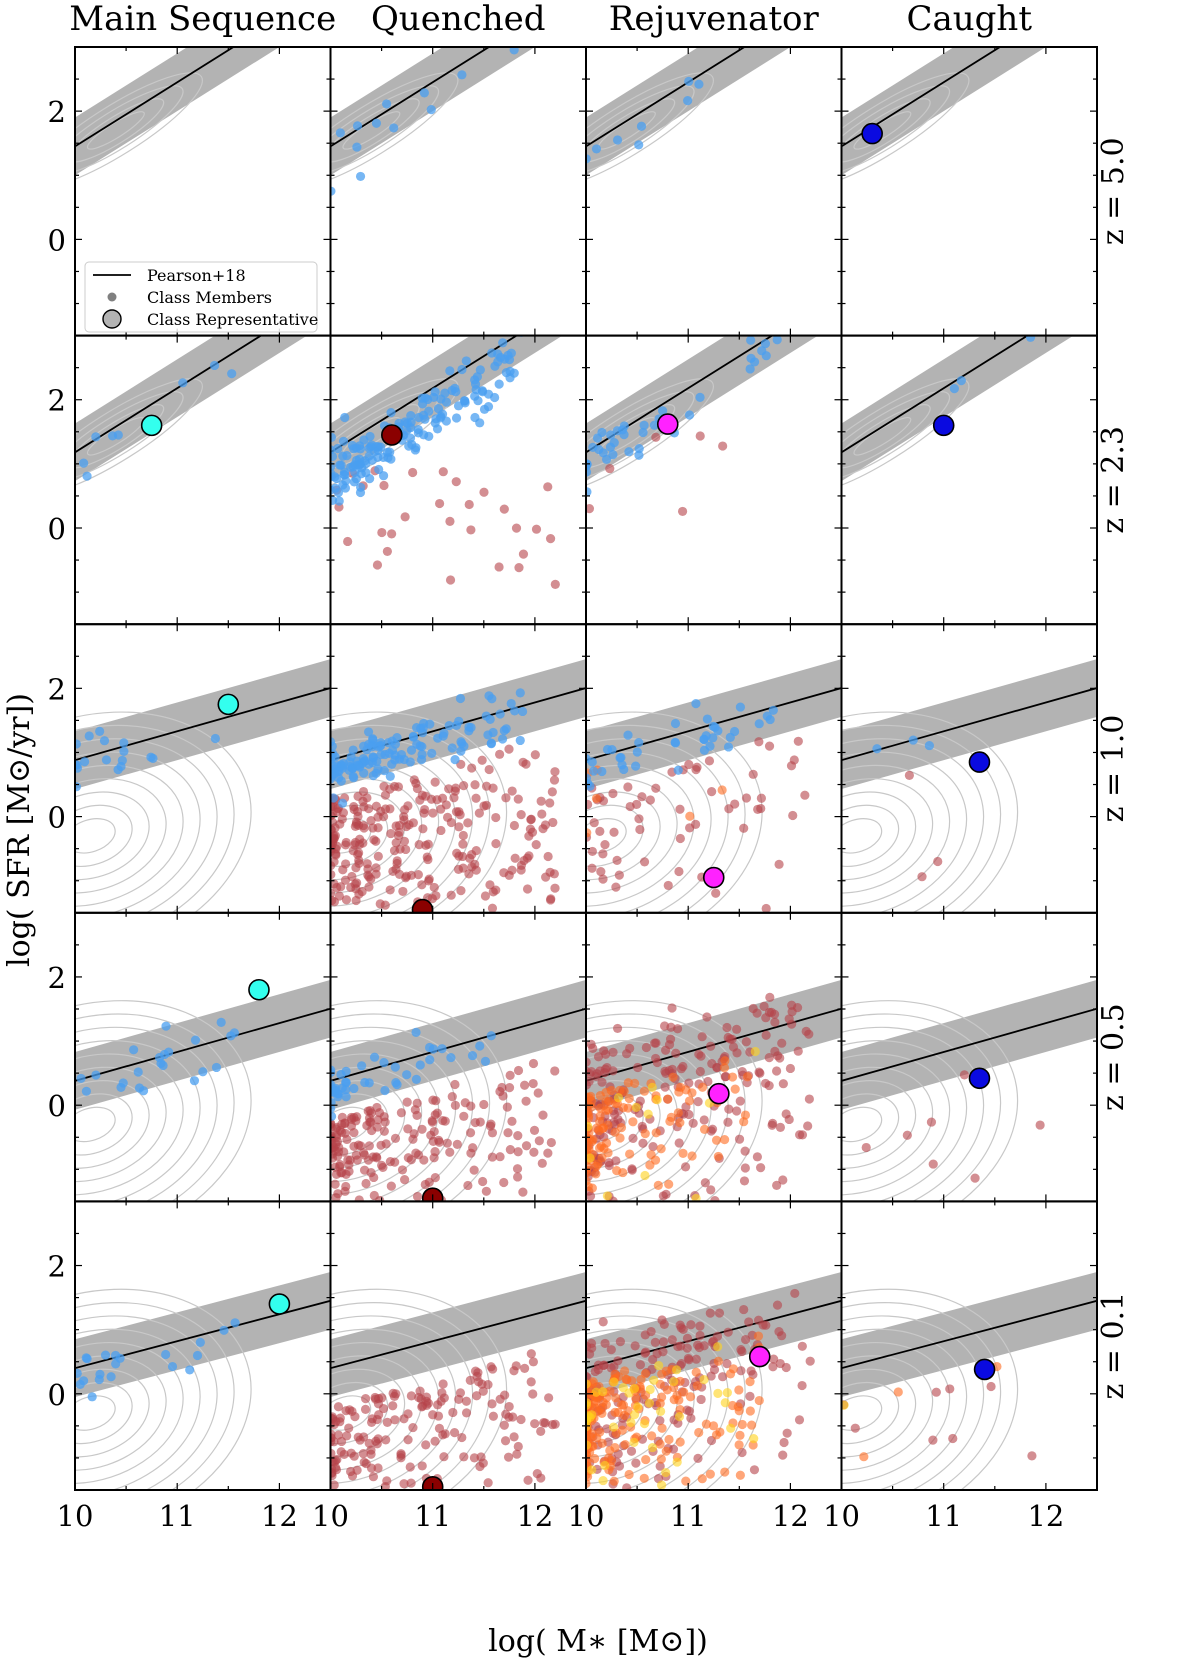 The height and width of the screenshot is (1661, 1200). Describe the element at coordinates (1113, 1057) in the screenshot. I see `row-label-z-0-5: z = 0.5` at that location.